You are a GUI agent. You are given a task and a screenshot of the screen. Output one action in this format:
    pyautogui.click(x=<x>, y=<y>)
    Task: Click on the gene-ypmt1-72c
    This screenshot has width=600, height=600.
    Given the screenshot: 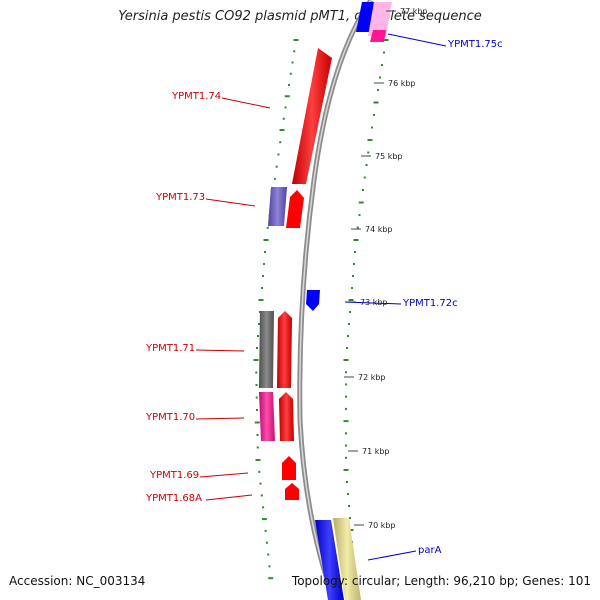 What is the action you would take?
    pyautogui.click(x=313, y=300)
    